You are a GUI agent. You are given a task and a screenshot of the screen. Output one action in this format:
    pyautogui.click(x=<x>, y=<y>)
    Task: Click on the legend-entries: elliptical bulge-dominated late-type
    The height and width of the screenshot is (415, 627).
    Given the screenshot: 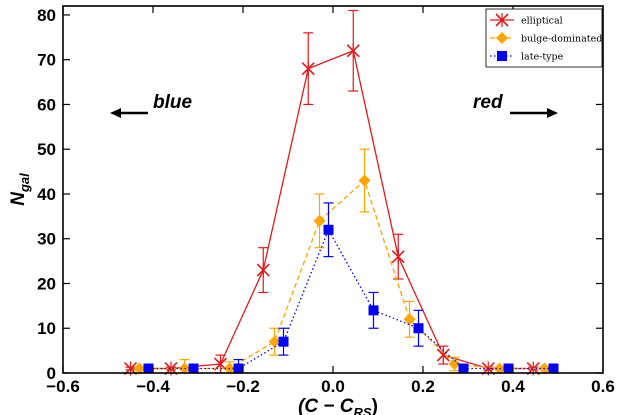 What is the action you would take?
    pyautogui.click(x=546, y=38)
    